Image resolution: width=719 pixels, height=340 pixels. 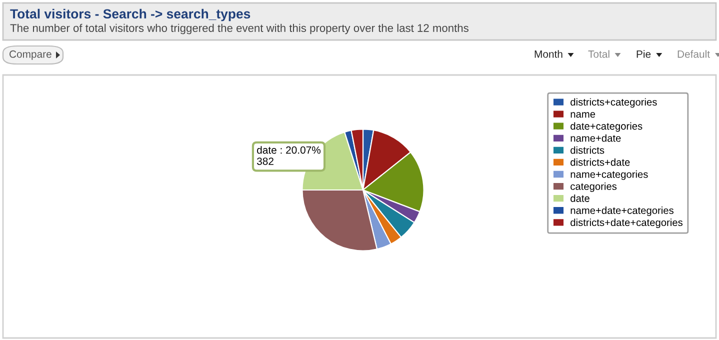 What do you see at coordinates (130, 15) in the screenshot?
I see `text: Total visitors - Search -> search_types` at bounding box center [130, 15].